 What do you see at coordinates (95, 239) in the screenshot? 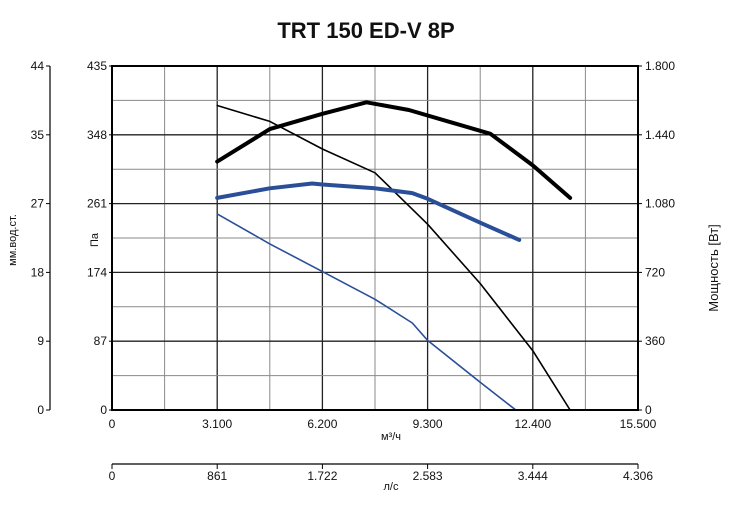
I see `y-axis-label-pa: Па` at bounding box center [95, 239].